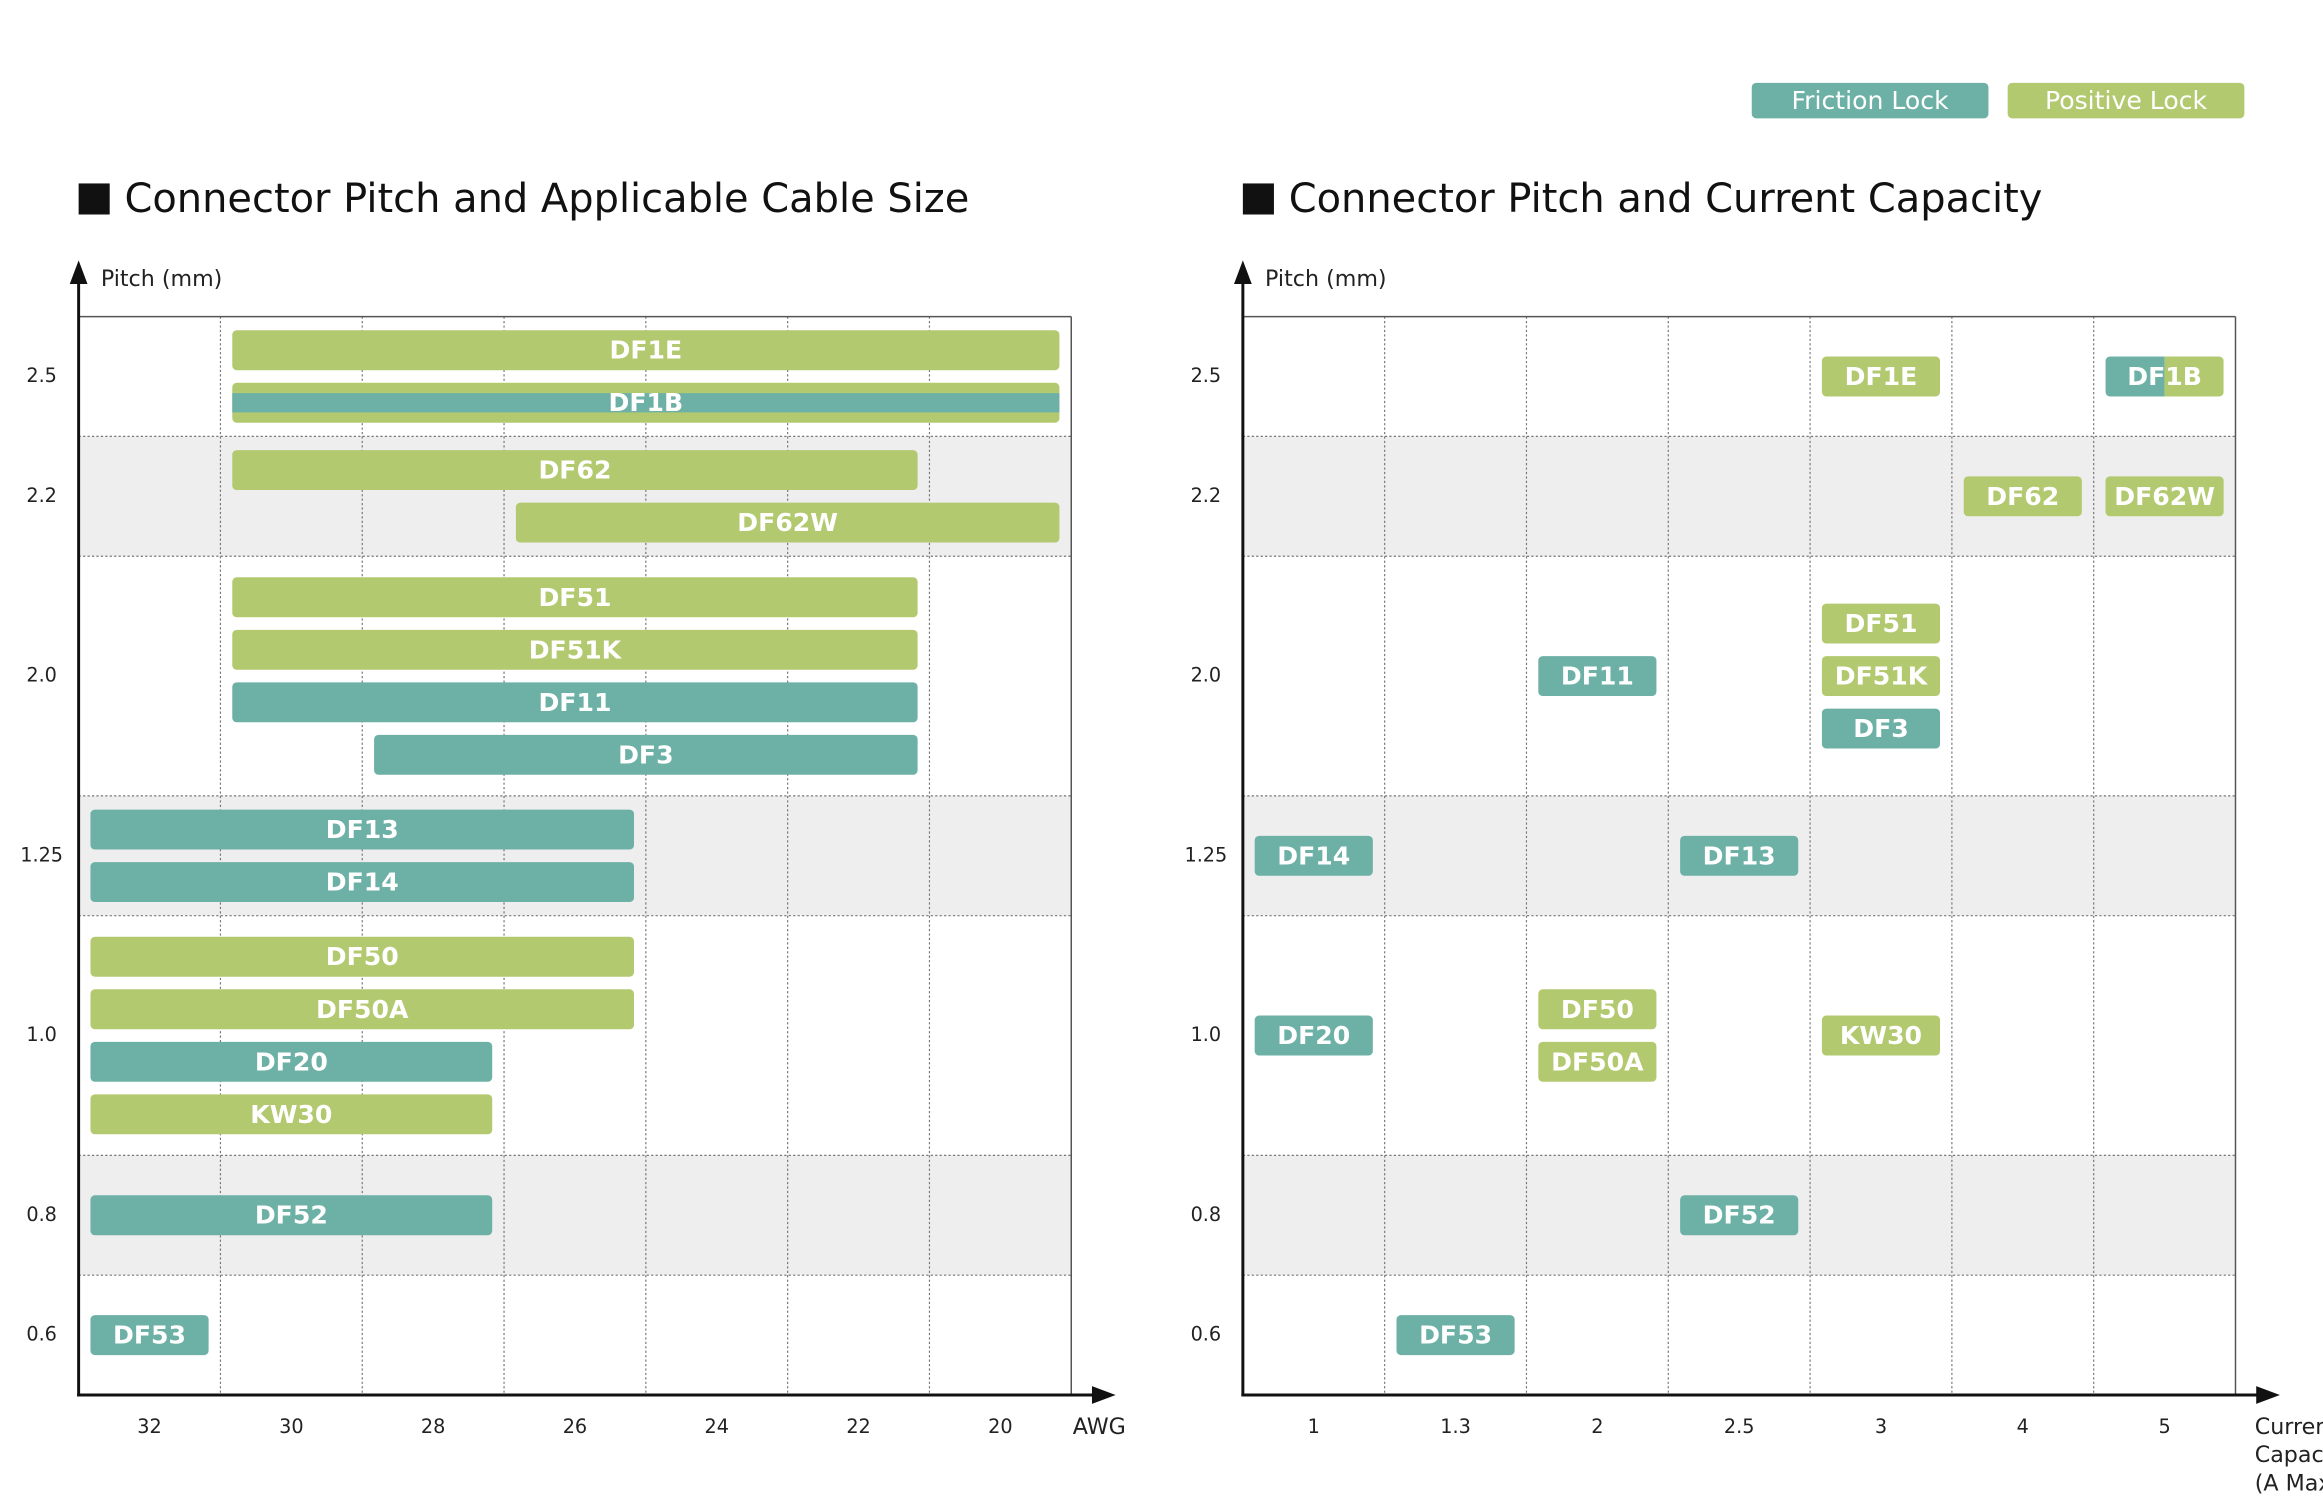 This screenshot has height=1503, width=2323. What do you see at coordinates (1881, 1426) in the screenshot?
I see `x-tick-label: 3` at bounding box center [1881, 1426].